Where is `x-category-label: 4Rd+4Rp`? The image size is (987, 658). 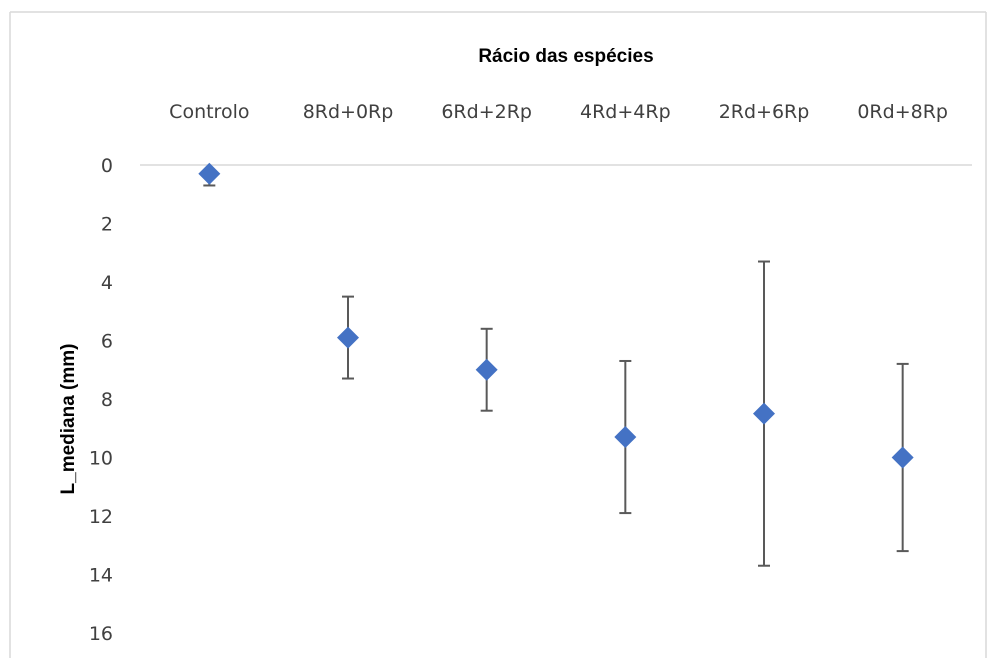
x-category-label: 4Rd+4Rp is located at coordinates (625, 112).